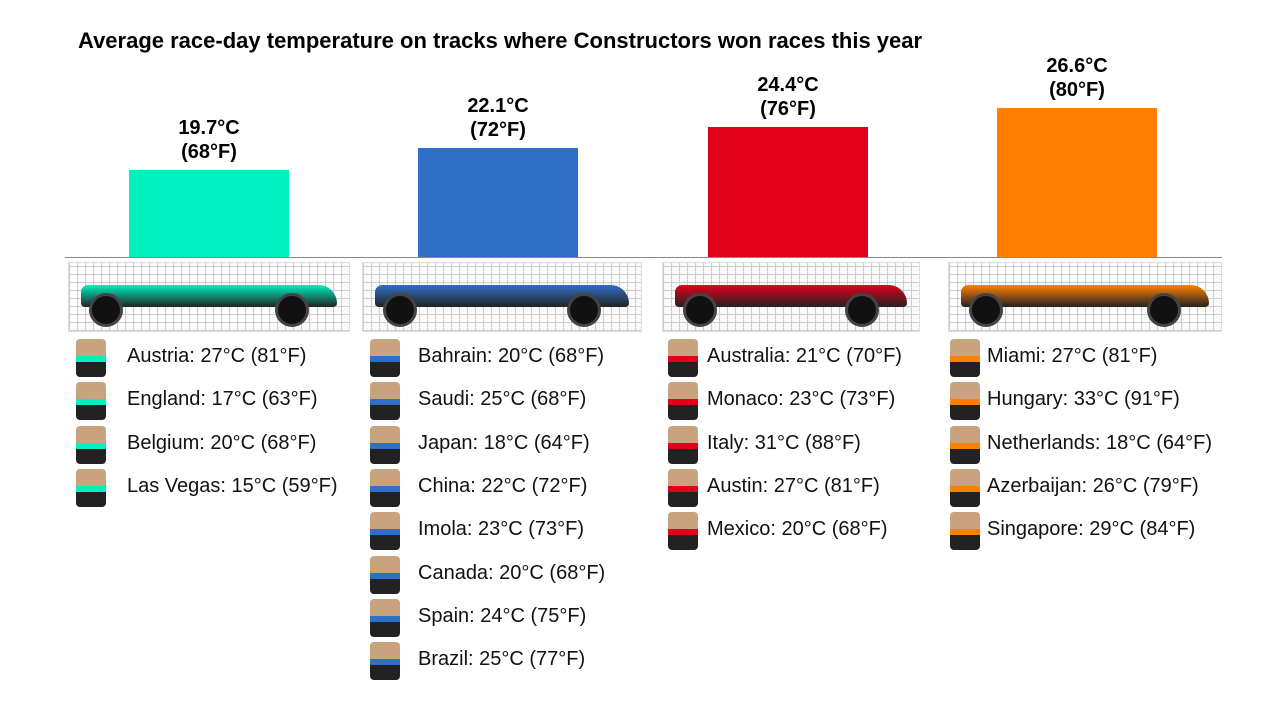 This screenshot has height=720, width=1280. What do you see at coordinates (209, 139) in the screenshot?
I see `value-label: 19.7°C (68°F)` at bounding box center [209, 139].